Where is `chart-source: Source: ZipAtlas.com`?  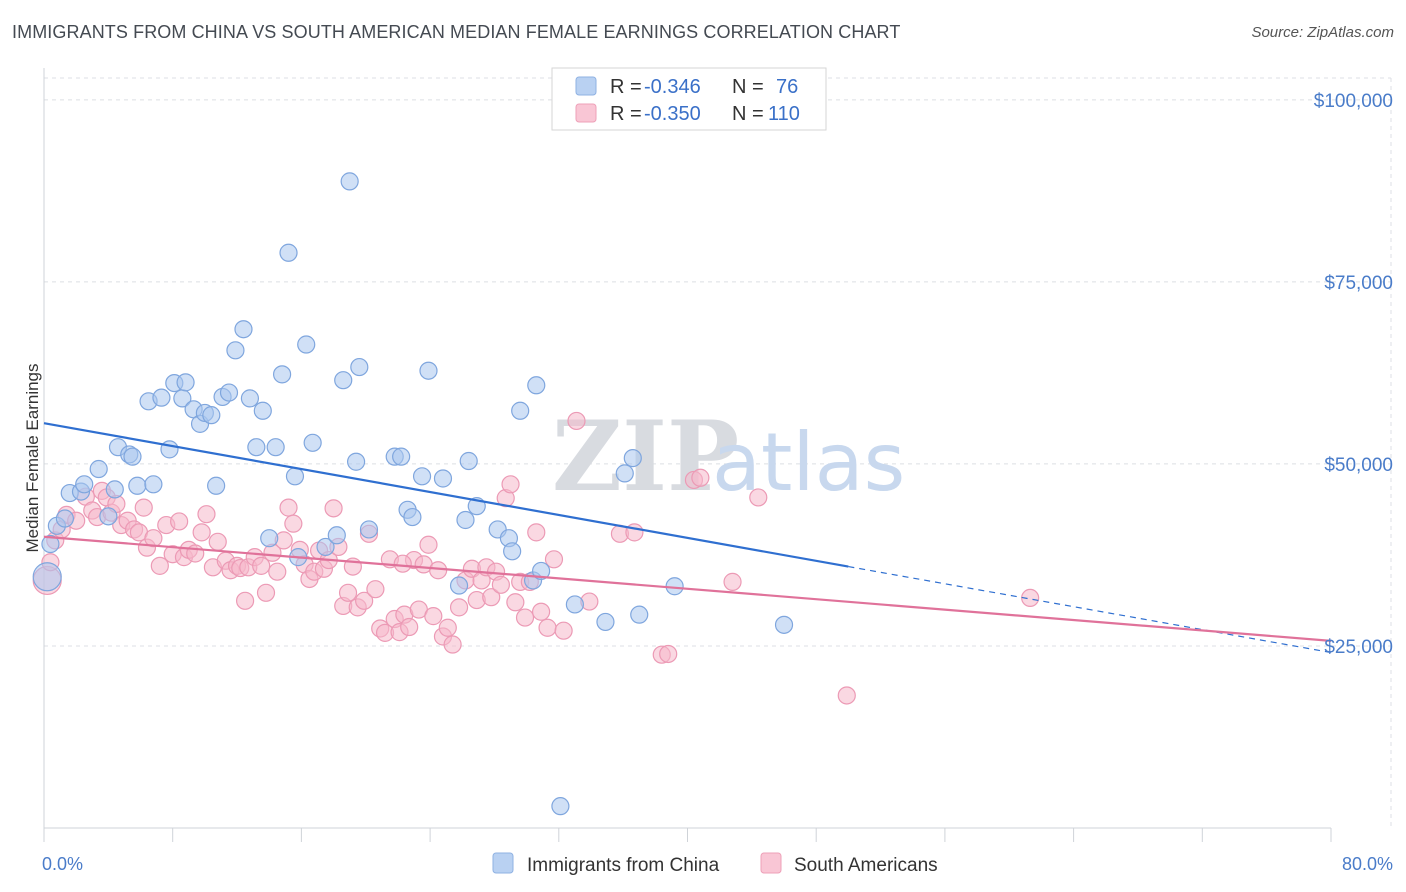
chart-source: Source: ZipAtlas.com is located at coordinates (1322, 32).